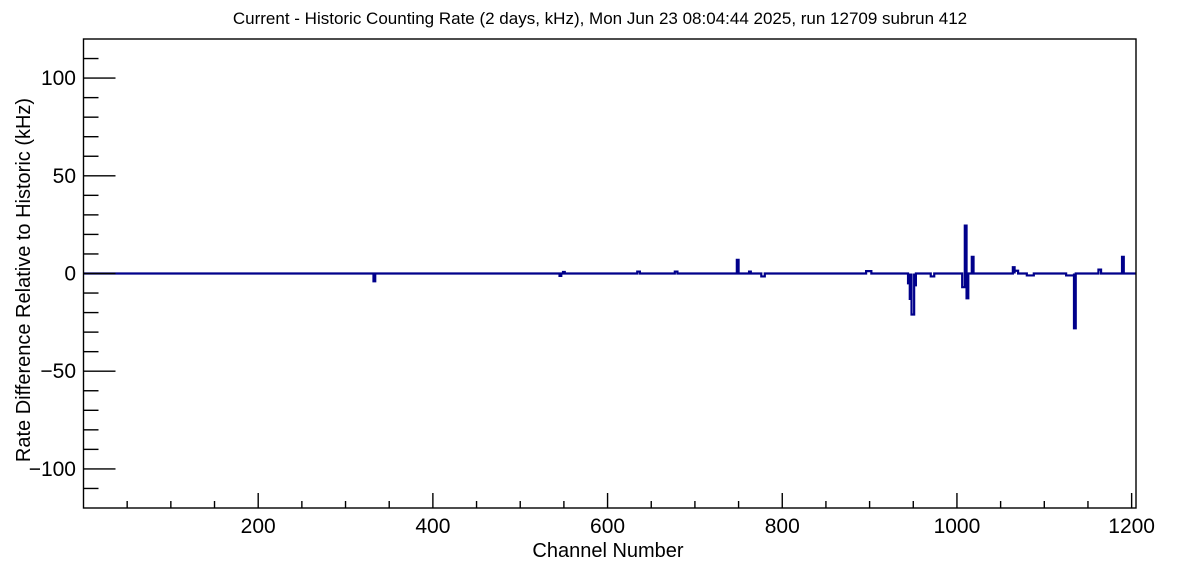  Describe the element at coordinates (258, 526) in the screenshot. I see `x-tick-label: 200` at that location.